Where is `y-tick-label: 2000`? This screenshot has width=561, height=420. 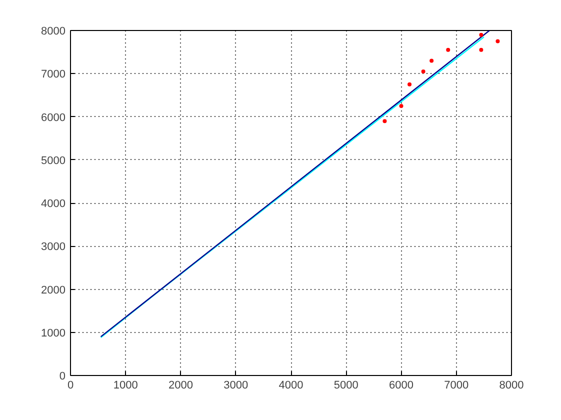
y-tick-label: 2000 is located at coordinates (53, 290).